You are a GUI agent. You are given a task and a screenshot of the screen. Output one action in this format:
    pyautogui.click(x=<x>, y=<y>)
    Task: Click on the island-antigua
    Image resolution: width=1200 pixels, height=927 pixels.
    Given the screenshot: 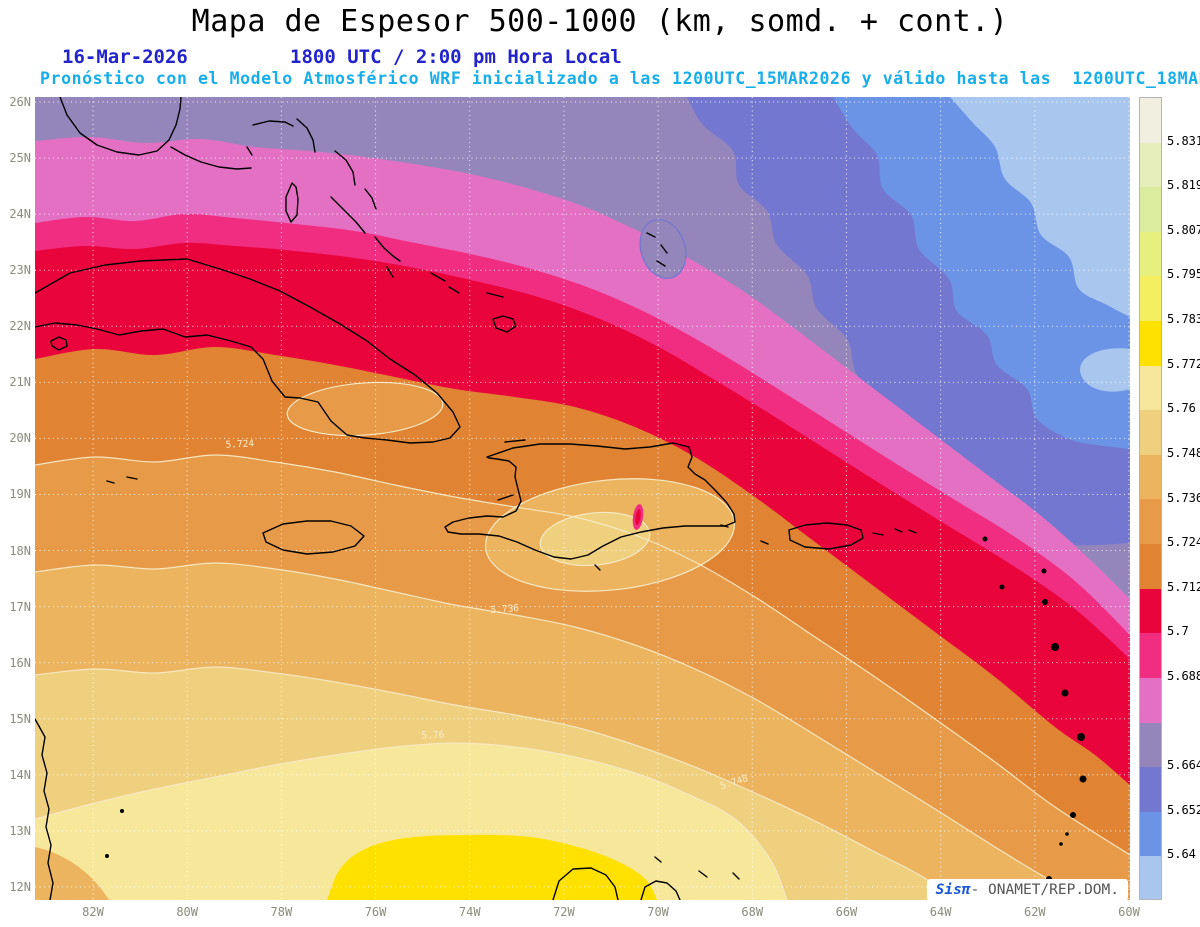 What is the action you would take?
    pyautogui.click(x=1045, y=602)
    